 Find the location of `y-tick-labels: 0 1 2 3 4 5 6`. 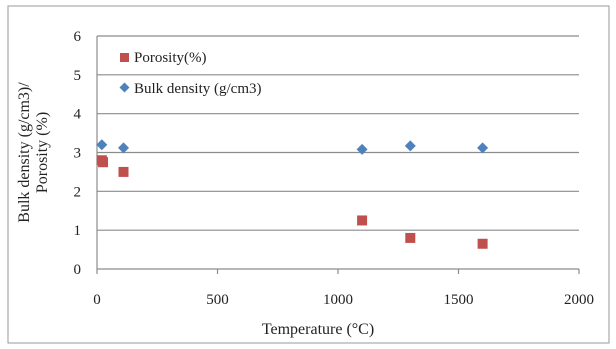

y-tick-labels: 0 1 2 3 4 5 6 is located at coordinates (78, 153).